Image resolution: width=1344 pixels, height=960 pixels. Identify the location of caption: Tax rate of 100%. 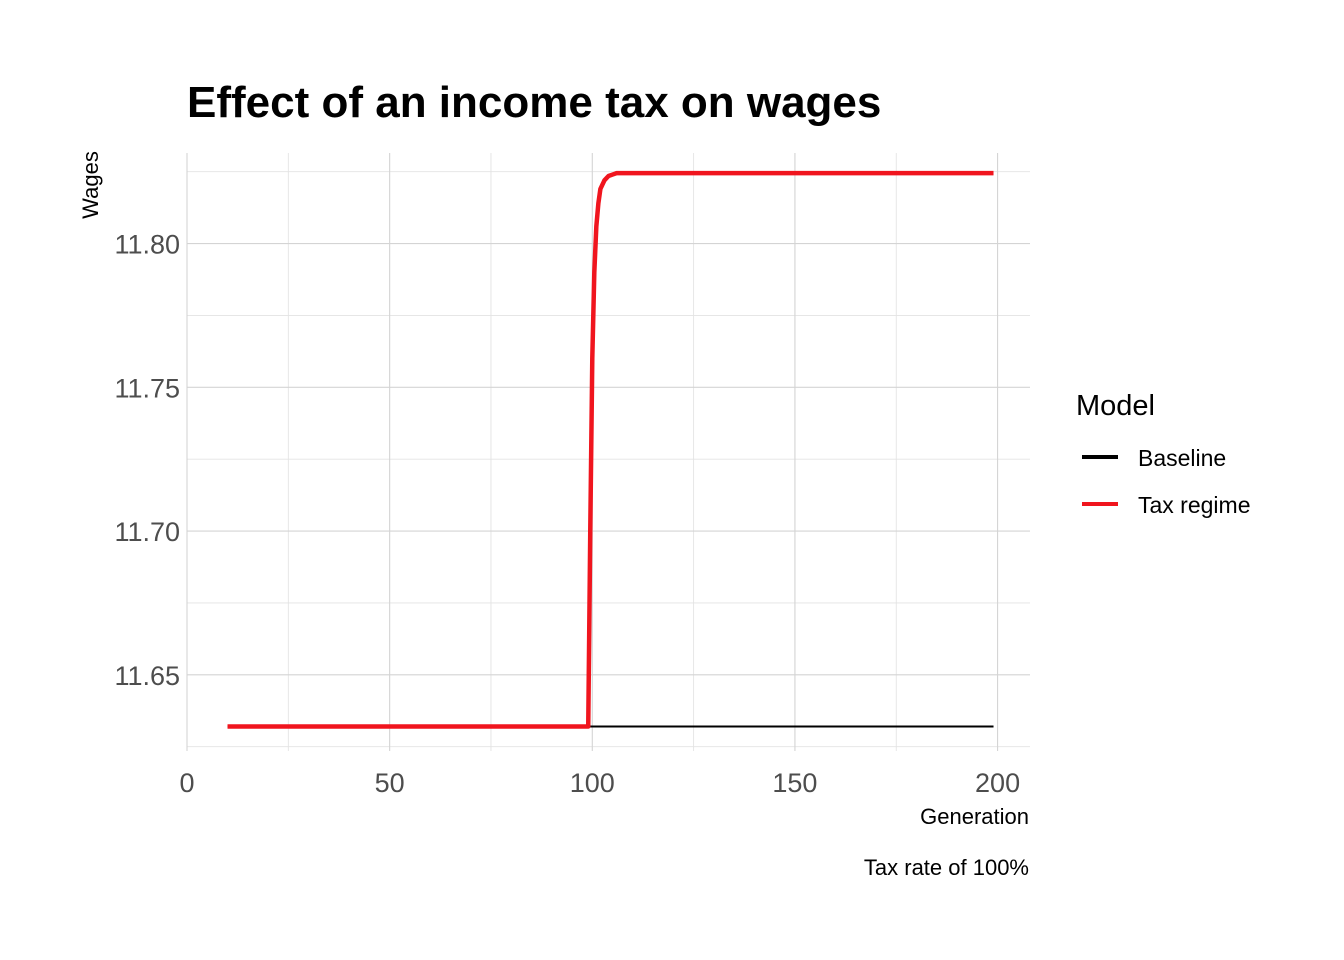
(946, 867).